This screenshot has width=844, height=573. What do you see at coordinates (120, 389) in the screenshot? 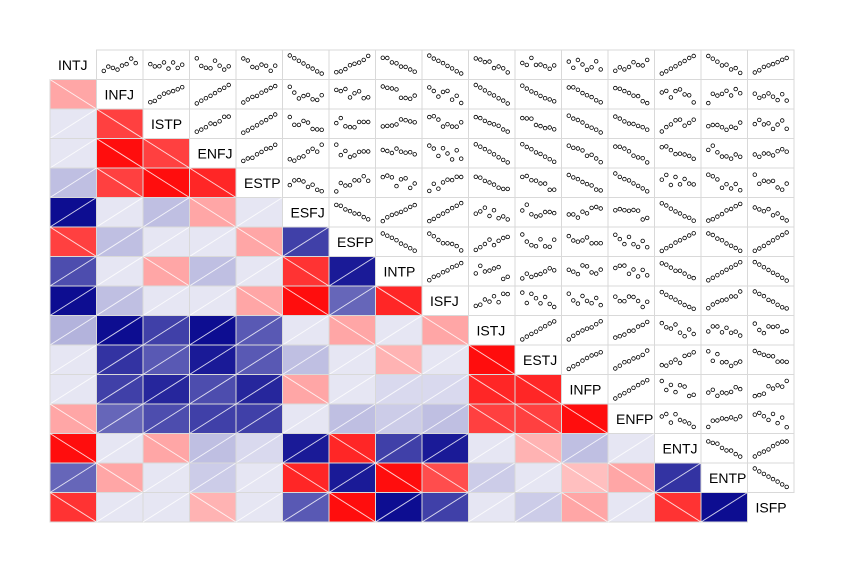
I see `shade-hatch-infp-infj` at bounding box center [120, 389].